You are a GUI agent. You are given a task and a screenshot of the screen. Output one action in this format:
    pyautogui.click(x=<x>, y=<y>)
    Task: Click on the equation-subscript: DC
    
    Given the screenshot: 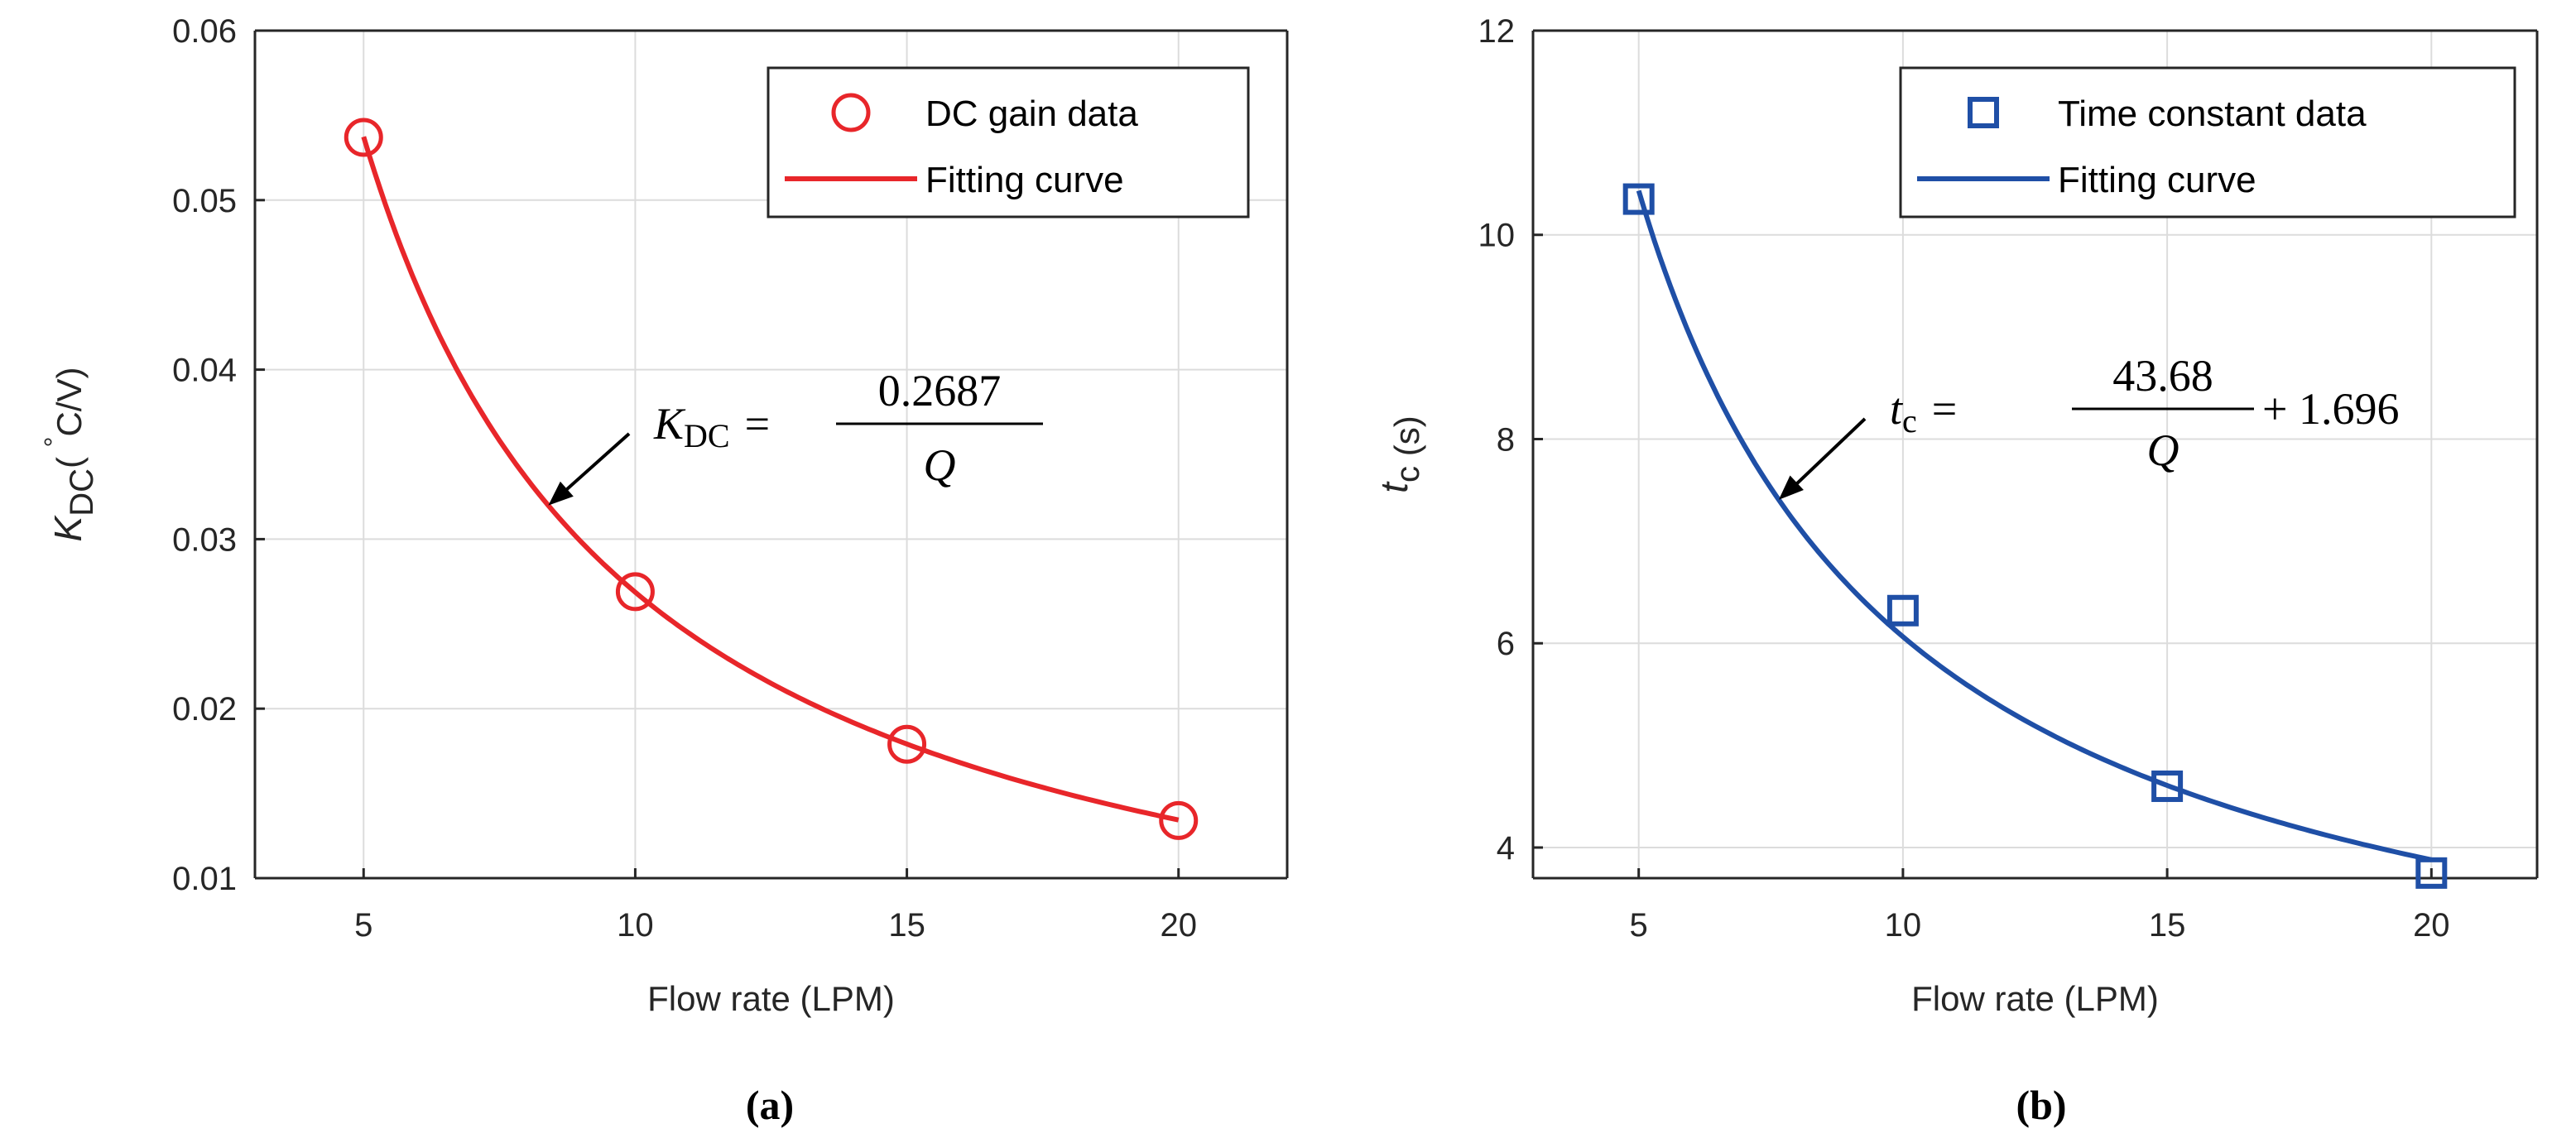 What is the action you would take?
    pyautogui.click(x=707, y=435)
    